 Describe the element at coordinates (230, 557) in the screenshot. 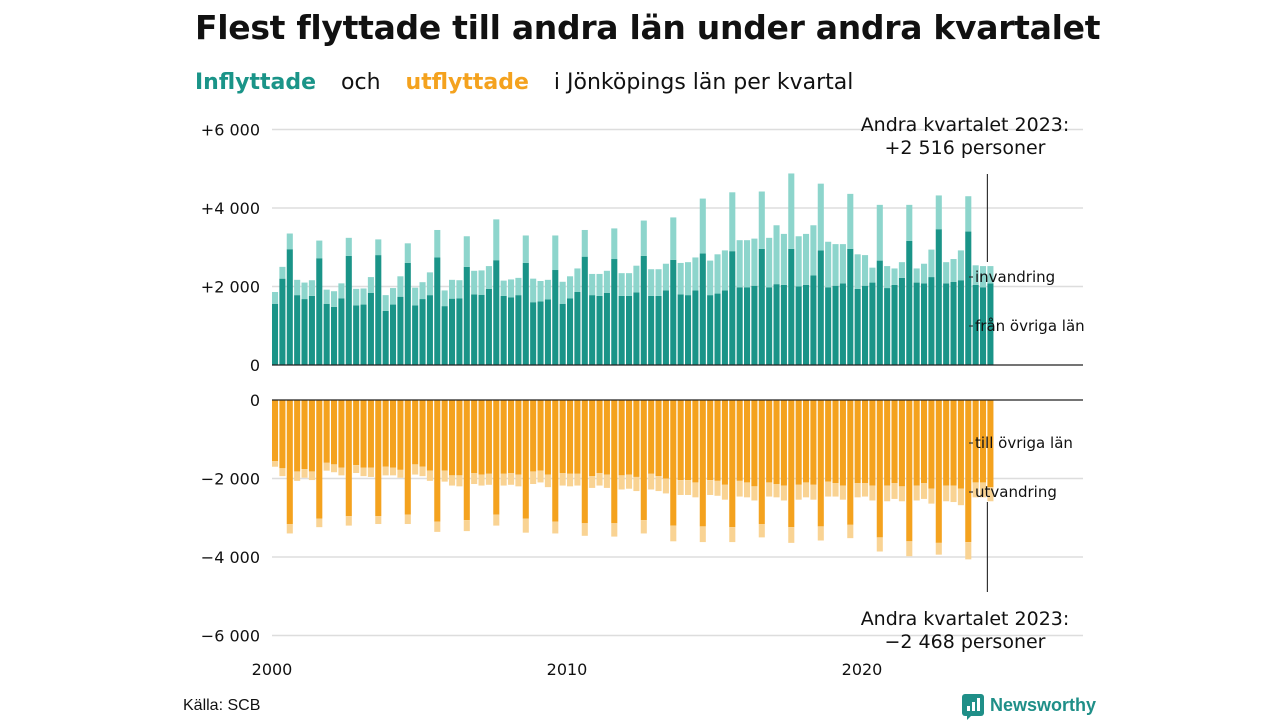

I see `y-tick-label: −4 000` at that location.